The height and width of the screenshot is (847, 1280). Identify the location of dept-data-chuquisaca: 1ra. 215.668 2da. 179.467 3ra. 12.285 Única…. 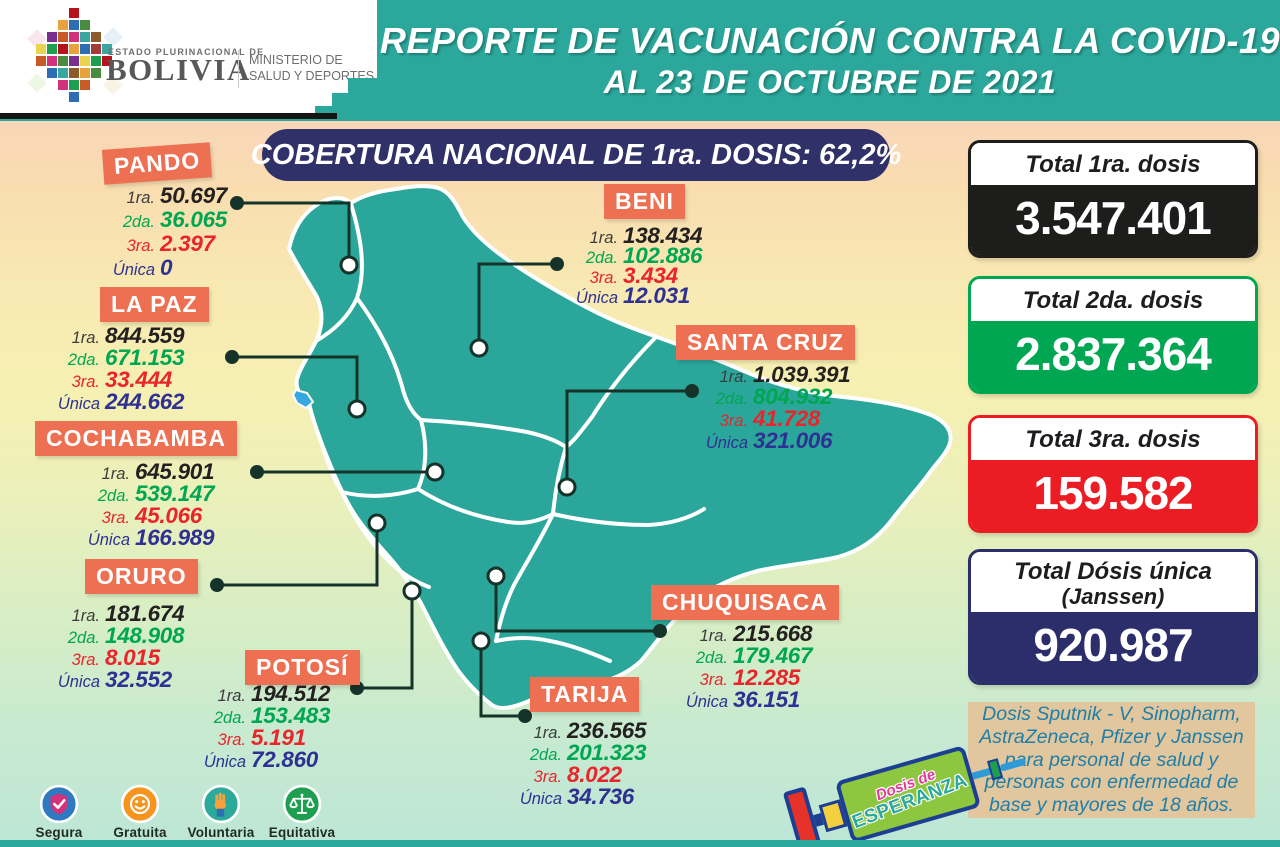
(738, 666).